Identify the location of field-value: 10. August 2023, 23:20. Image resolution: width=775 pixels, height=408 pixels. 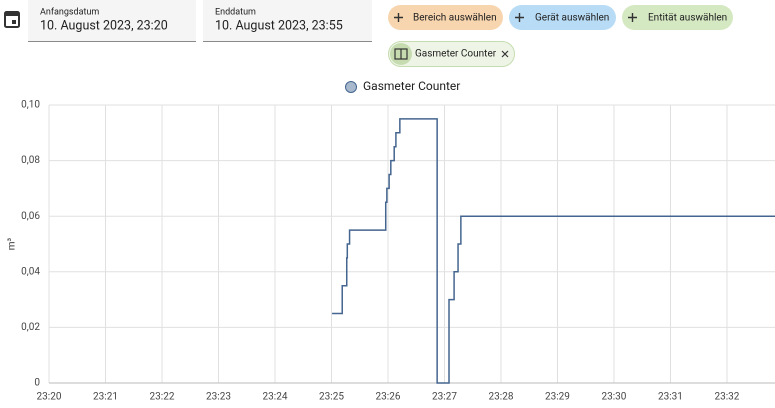
(104, 25).